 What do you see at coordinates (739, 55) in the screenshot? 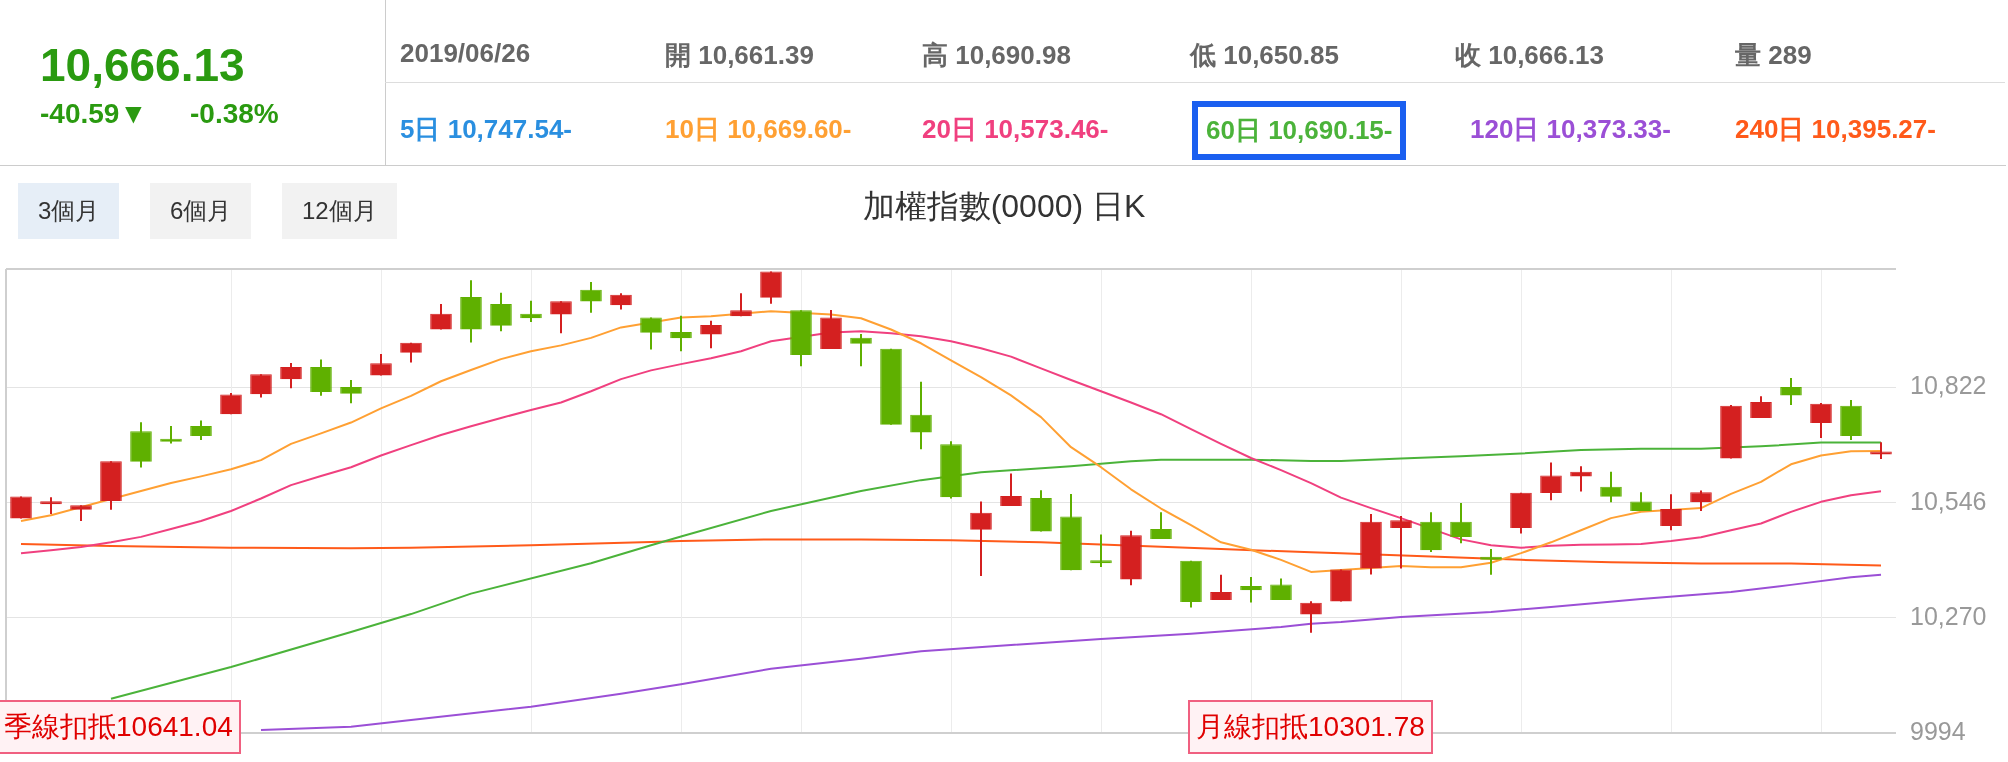
I see `text: 開 10,661.39` at bounding box center [739, 55].